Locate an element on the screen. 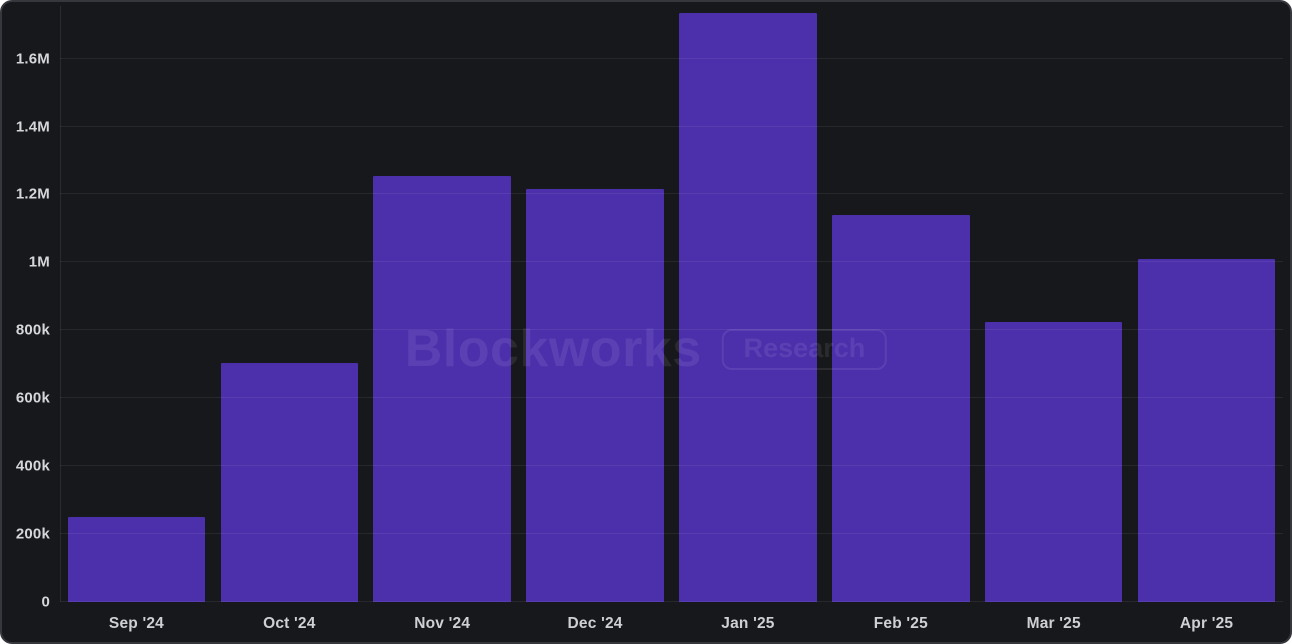 The width and height of the screenshot is (1292, 644). x-axis-label: Nov '24 is located at coordinates (442, 623).